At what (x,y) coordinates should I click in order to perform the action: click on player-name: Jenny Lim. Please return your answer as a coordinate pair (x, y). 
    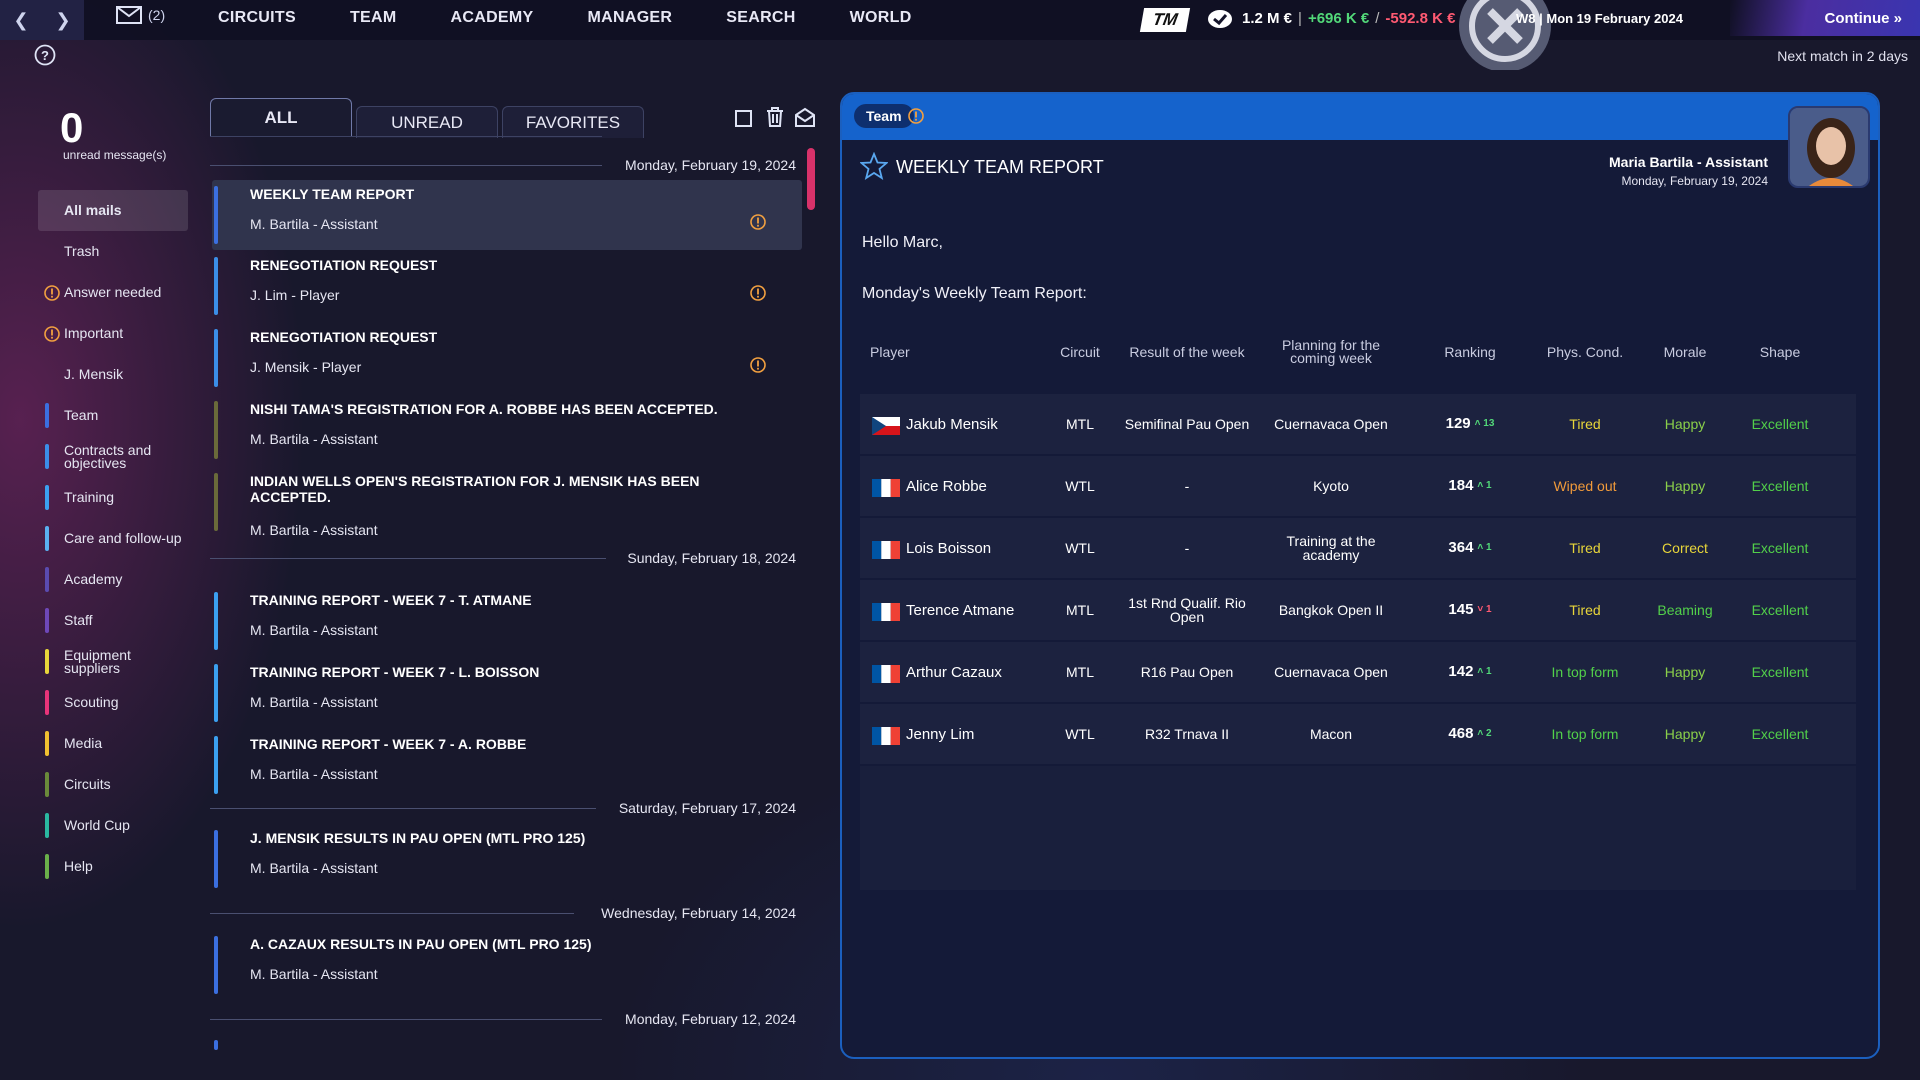
    Looking at the image, I should click on (940, 734).